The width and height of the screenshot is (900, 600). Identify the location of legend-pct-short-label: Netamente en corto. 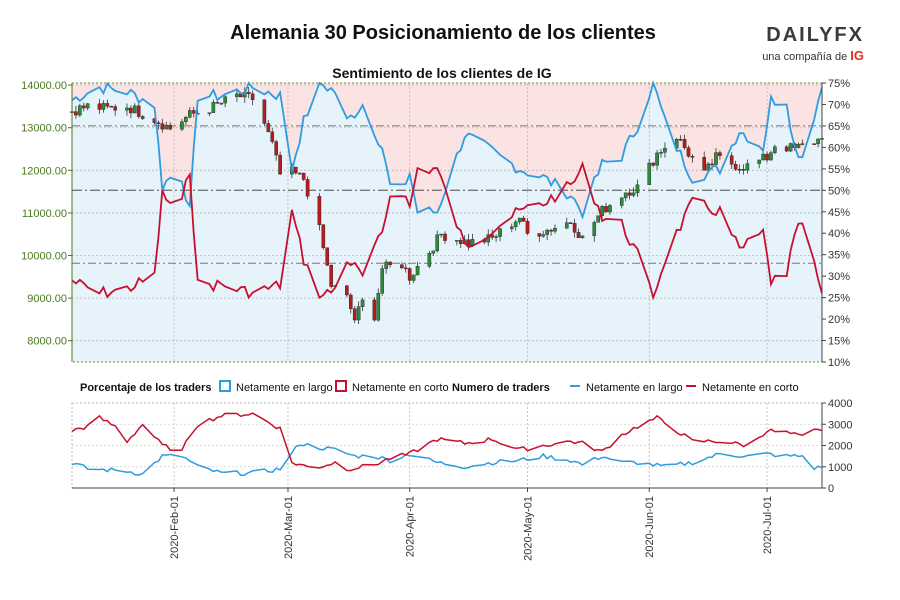
(400, 388).